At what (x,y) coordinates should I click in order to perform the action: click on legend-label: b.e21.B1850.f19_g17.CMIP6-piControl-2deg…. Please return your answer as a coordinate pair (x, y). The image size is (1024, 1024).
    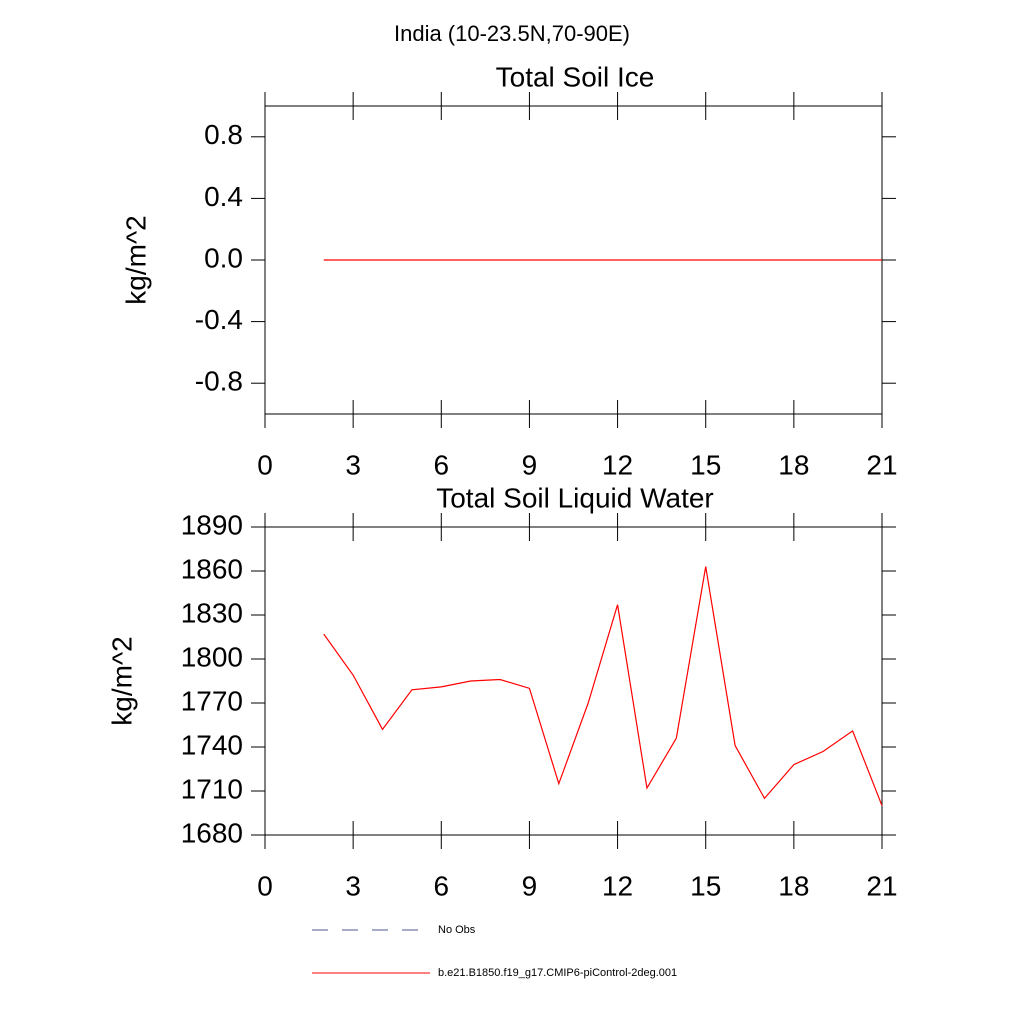
    Looking at the image, I should click on (557, 973).